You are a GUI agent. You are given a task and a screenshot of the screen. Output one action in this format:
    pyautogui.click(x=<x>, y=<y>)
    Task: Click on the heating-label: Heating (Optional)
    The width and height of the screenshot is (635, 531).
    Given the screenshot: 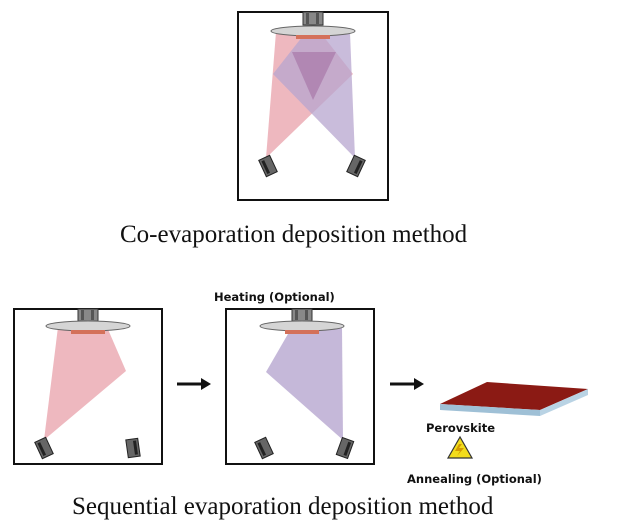 What is the action you would take?
    pyautogui.click(x=274, y=297)
    